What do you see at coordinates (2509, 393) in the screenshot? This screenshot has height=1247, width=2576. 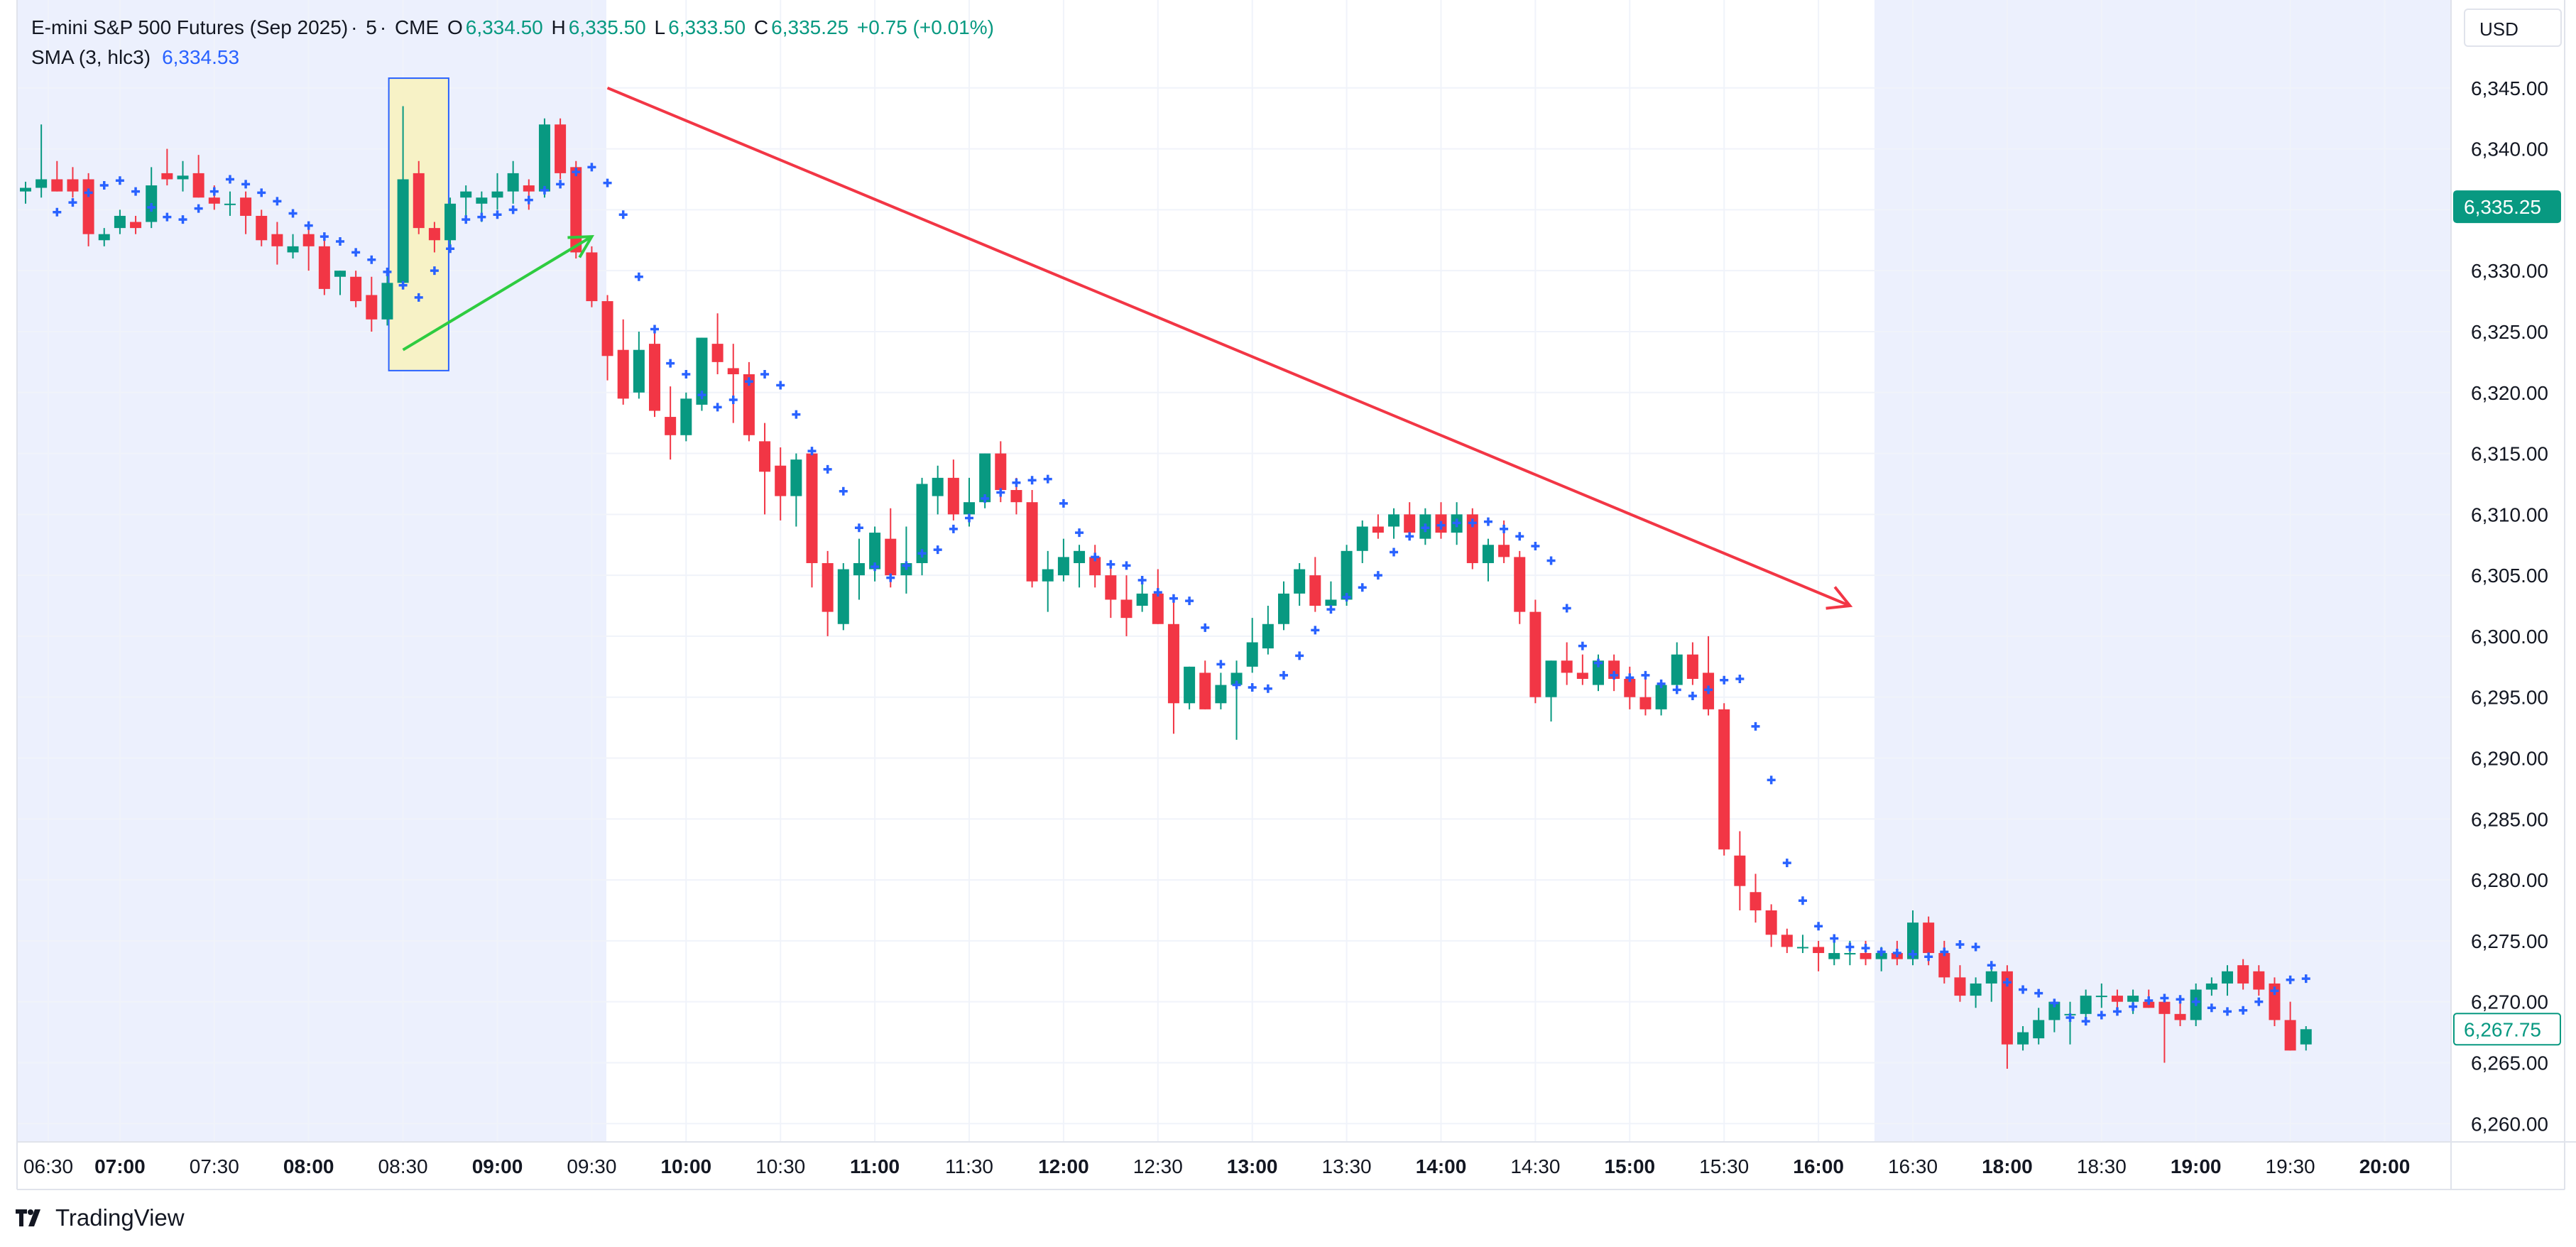 I see `price-tick-label: 6,320.00` at bounding box center [2509, 393].